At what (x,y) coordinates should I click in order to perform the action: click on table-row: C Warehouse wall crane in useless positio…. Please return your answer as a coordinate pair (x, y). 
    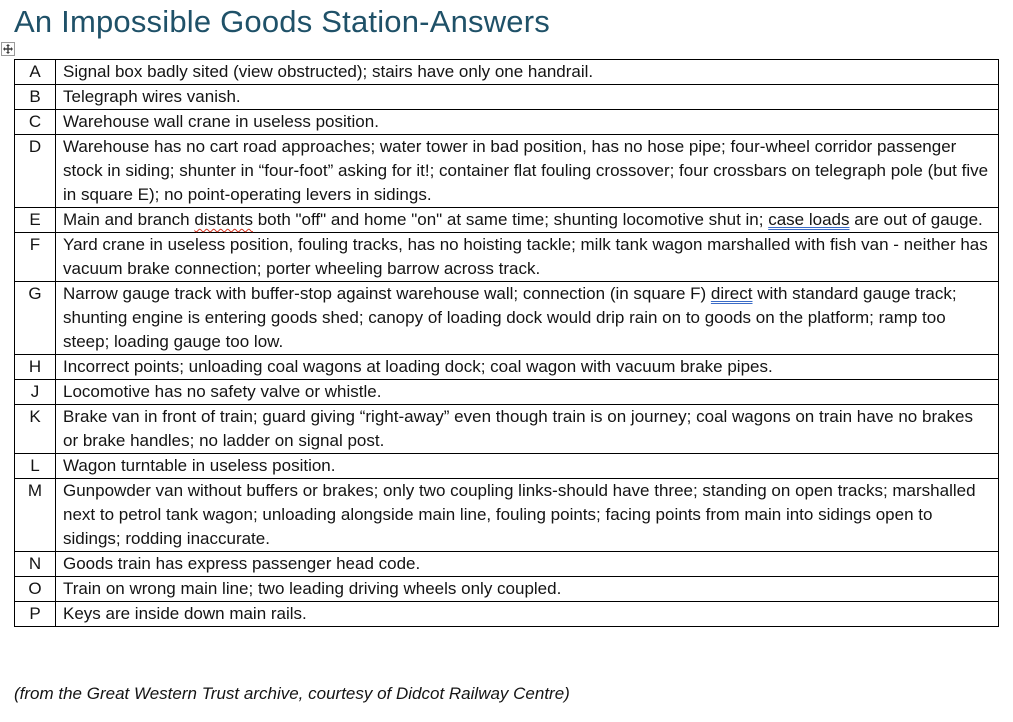
    Looking at the image, I should click on (506, 122).